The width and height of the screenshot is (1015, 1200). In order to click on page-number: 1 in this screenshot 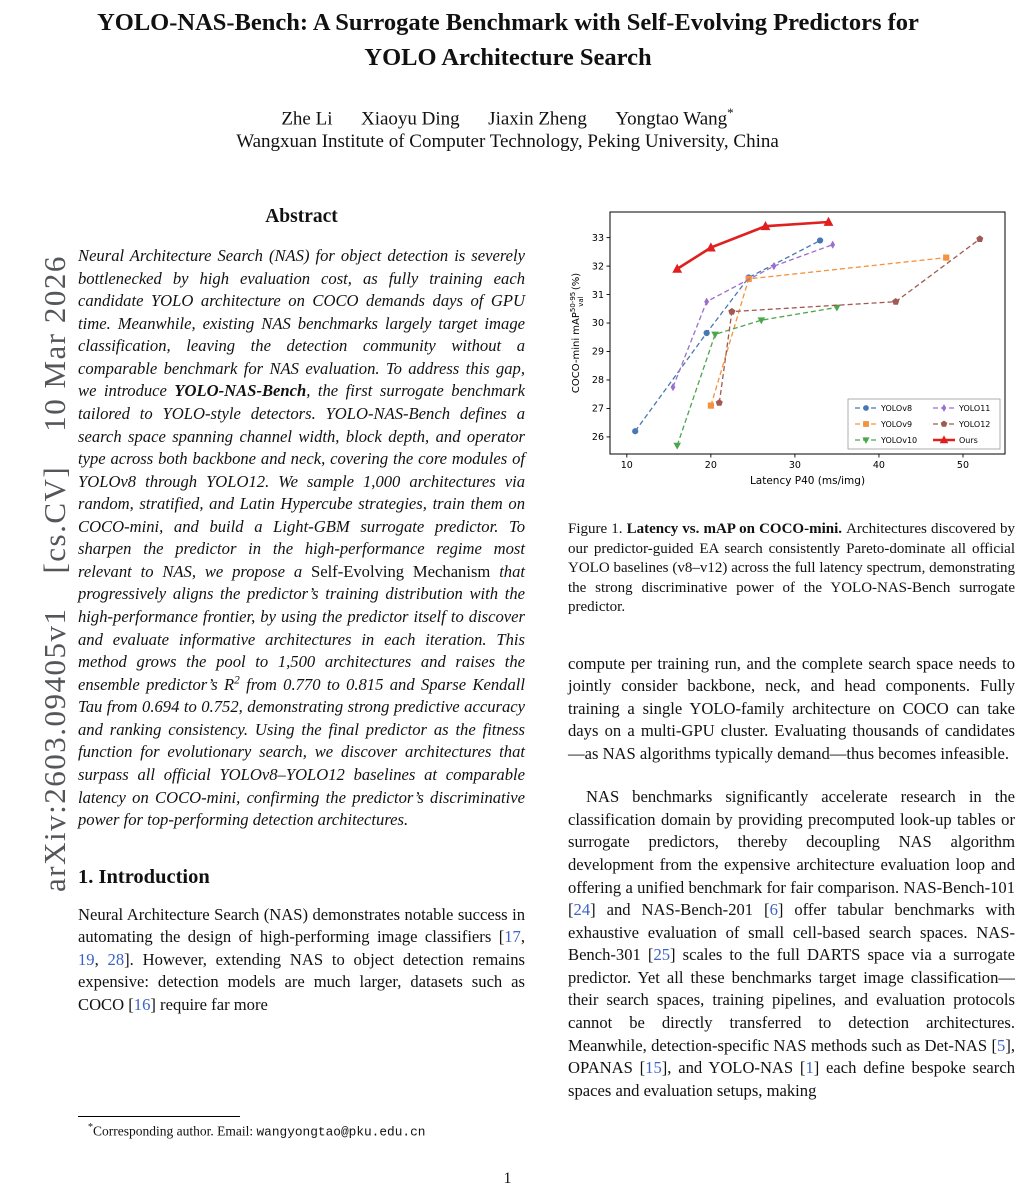, I will do `click(507, 1178)`.